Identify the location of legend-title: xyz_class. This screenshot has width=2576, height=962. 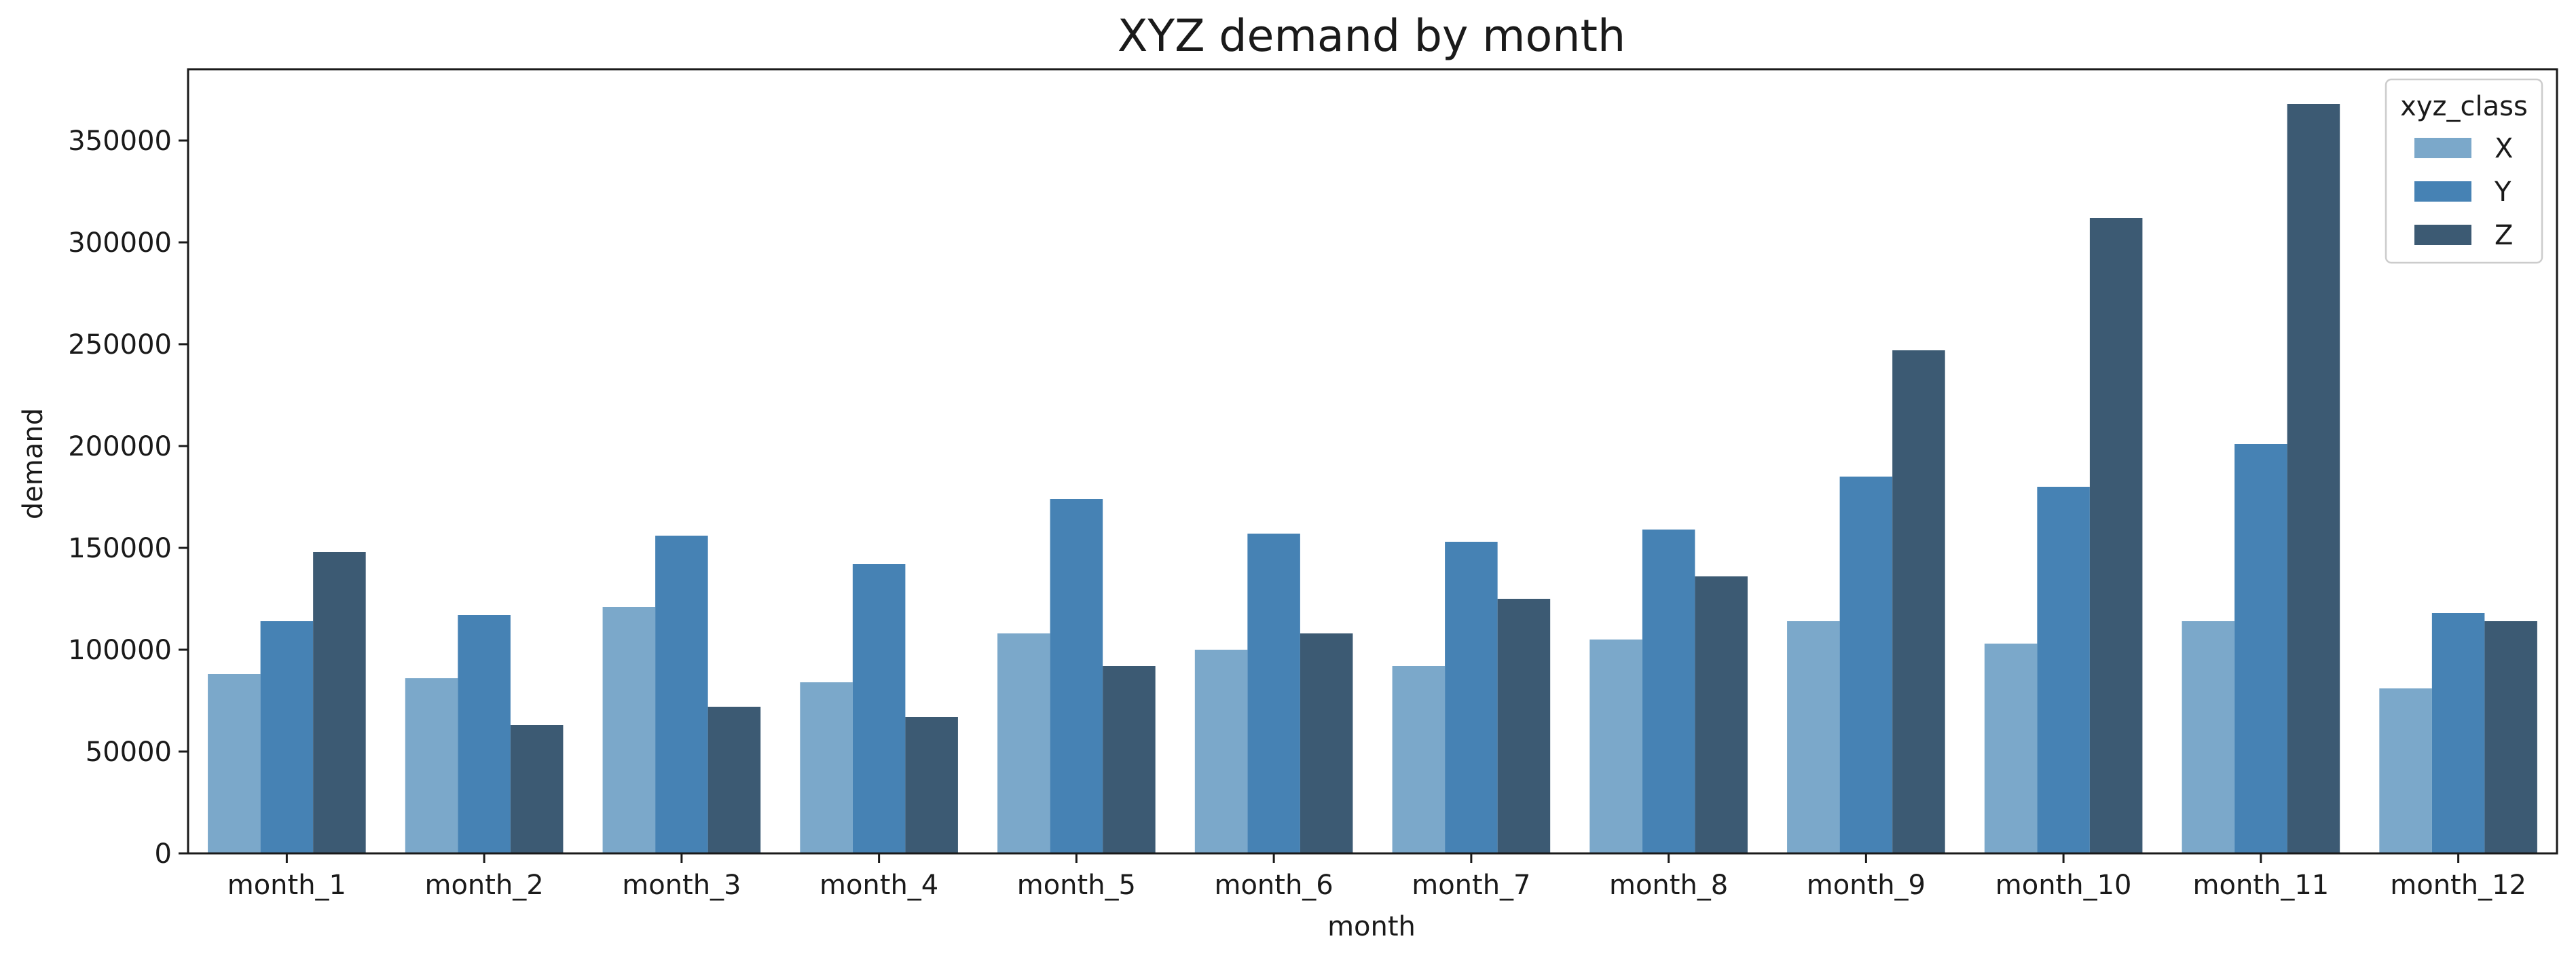
(2464, 106).